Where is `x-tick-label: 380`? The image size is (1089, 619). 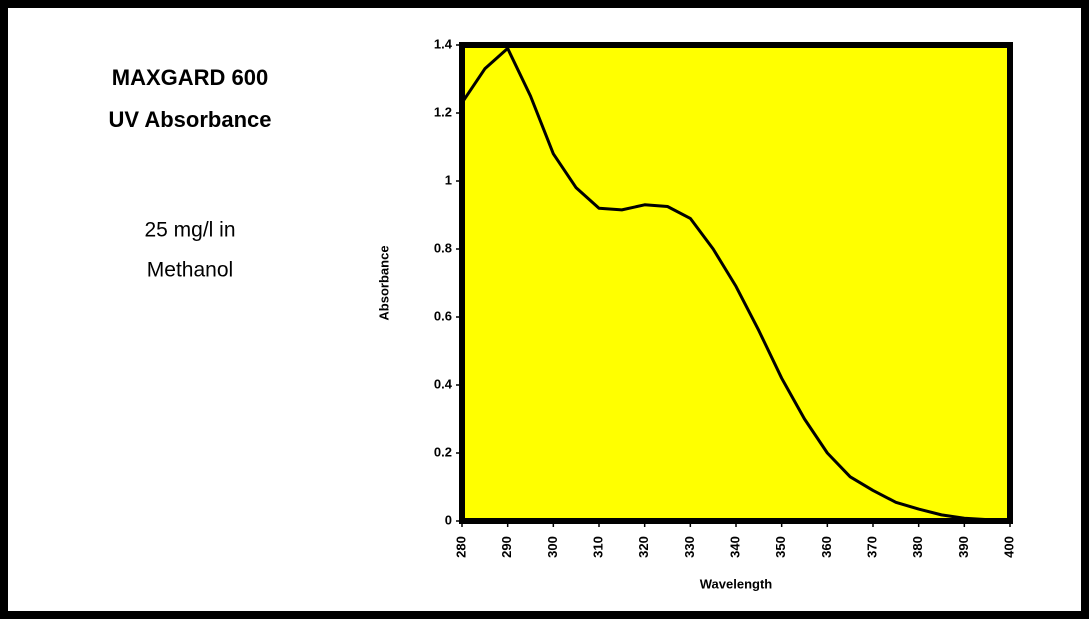
x-tick-label: 380 is located at coordinates (917, 547).